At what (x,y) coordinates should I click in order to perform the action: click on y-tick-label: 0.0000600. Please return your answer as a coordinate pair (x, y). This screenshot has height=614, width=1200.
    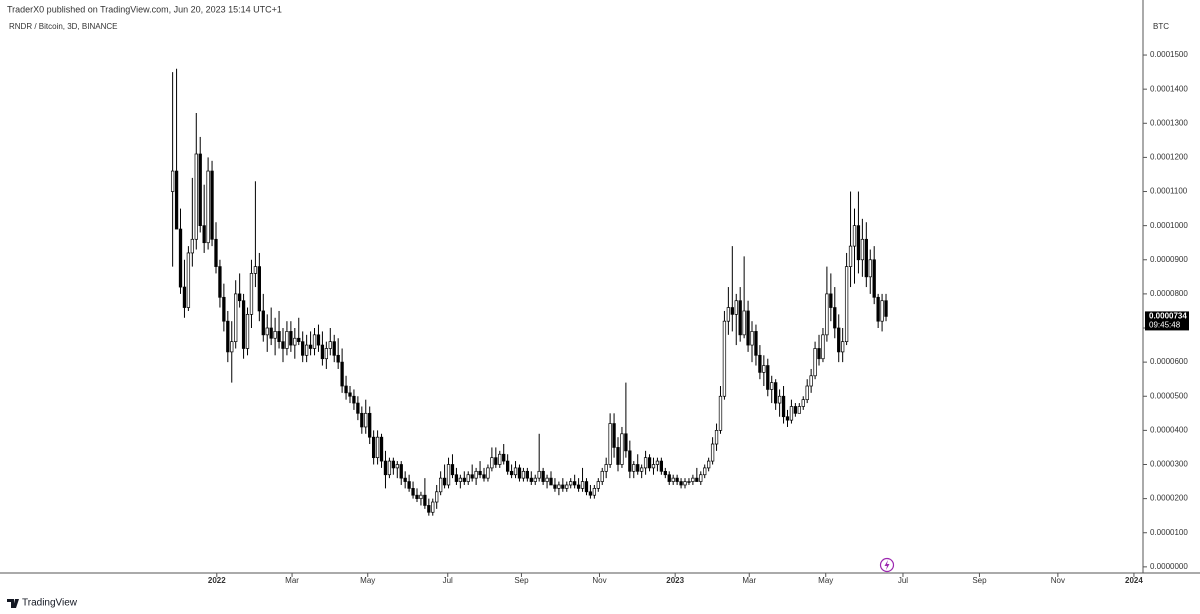
    Looking at the image, I should click on (1169, 361).